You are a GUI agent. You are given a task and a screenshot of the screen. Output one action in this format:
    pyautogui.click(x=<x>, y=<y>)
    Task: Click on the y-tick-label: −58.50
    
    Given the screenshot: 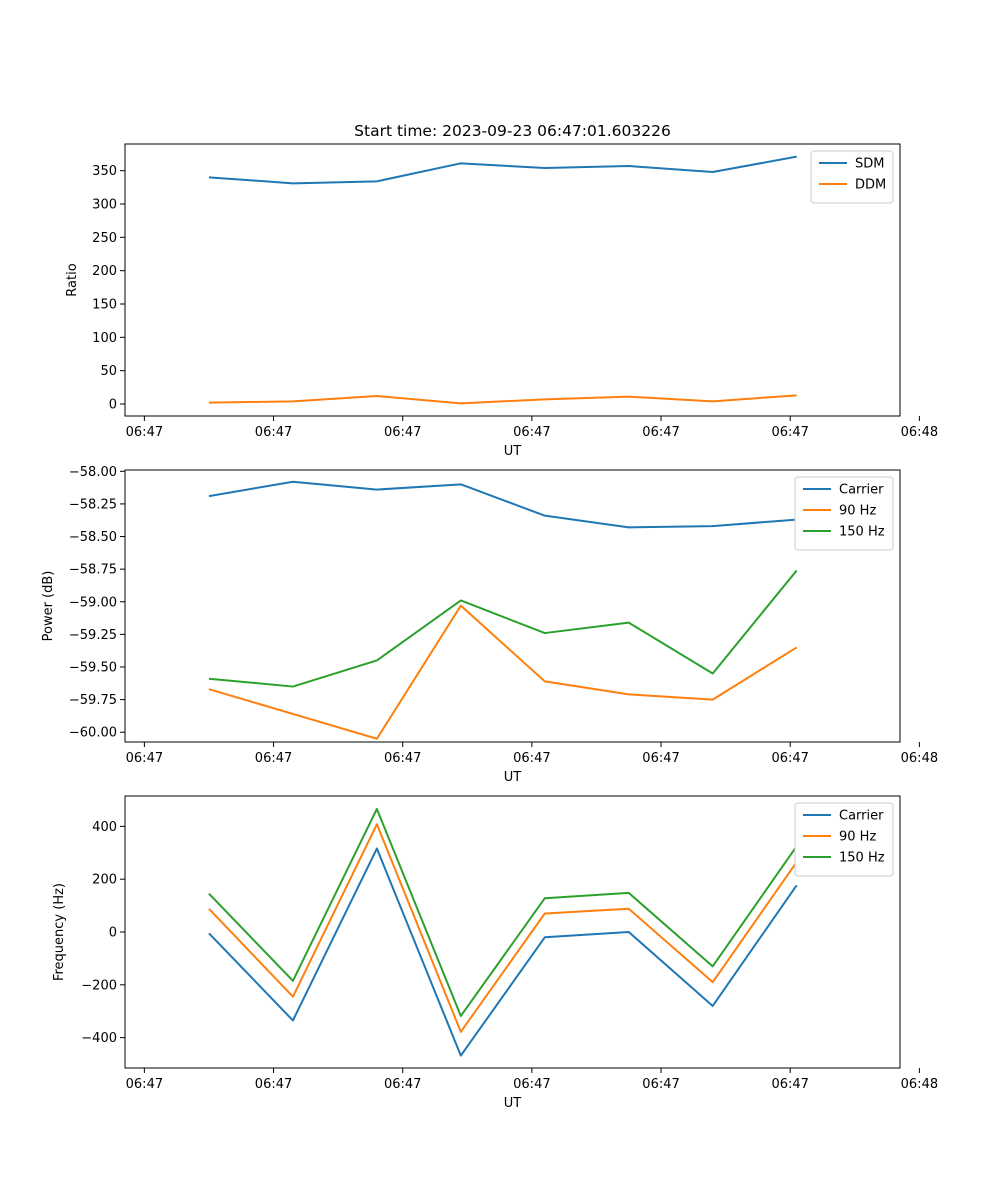 What is the action you would take?
    pyautogui.click(x=93, y=537)
    